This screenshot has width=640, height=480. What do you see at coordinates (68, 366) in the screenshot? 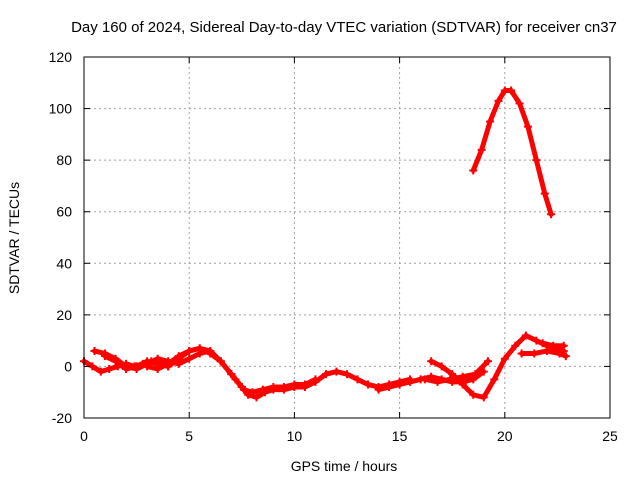
I see `y-tick-label: 0` at bounding box center [68, 366].